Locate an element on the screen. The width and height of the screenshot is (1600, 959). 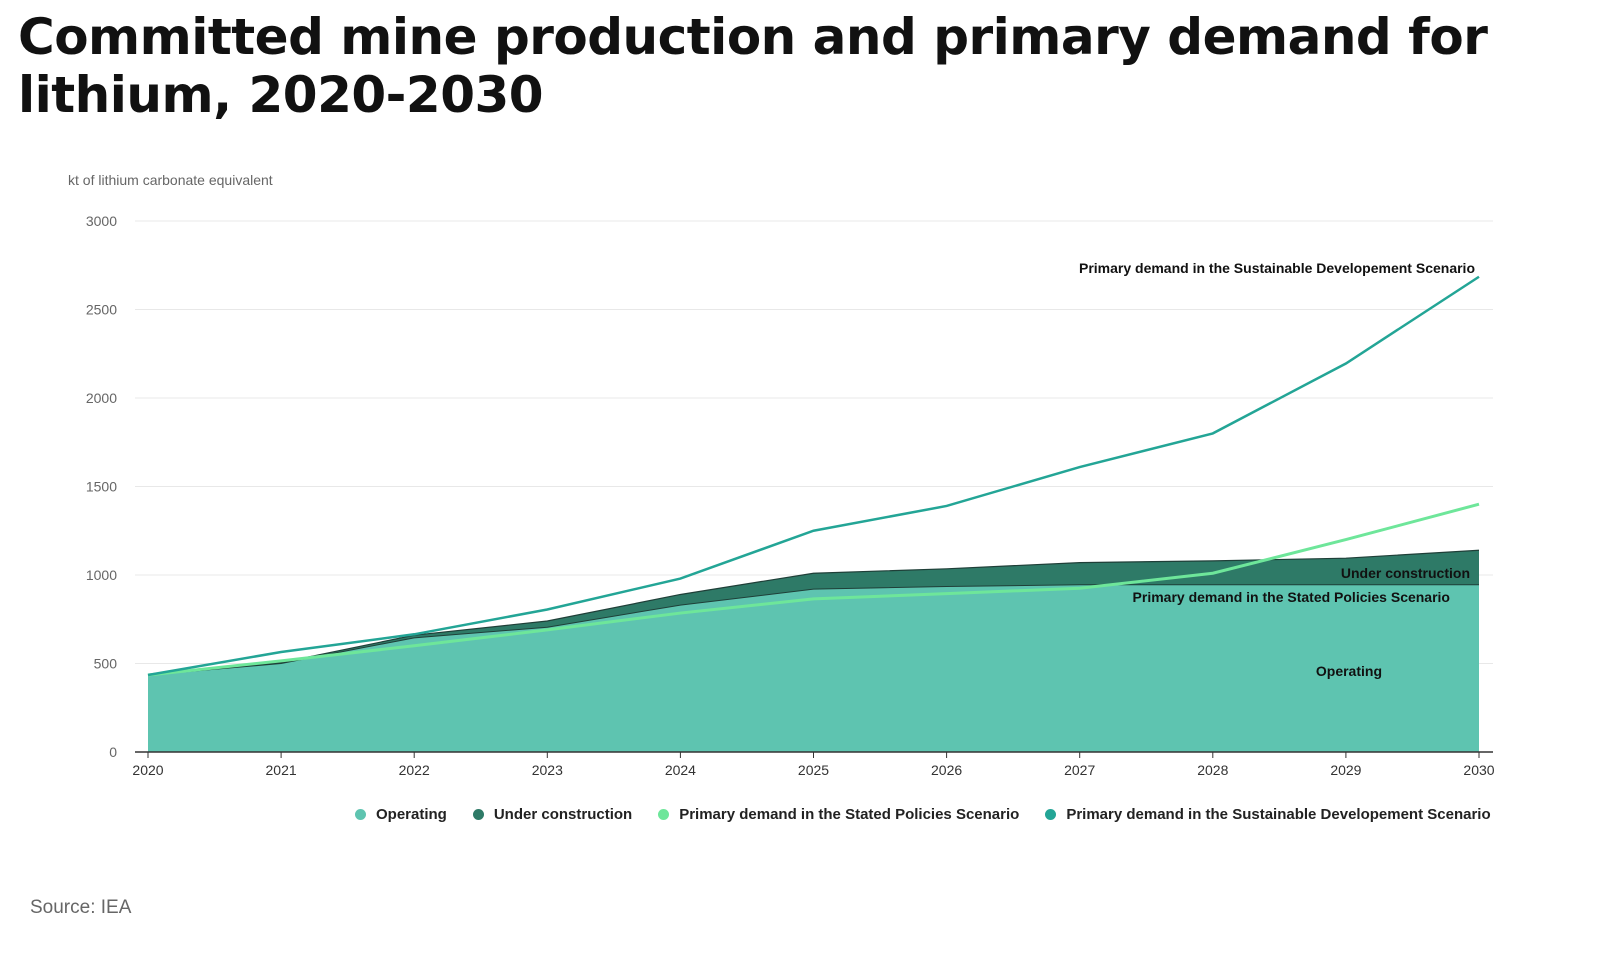
area-under-construction-edge is located at coordinates (813, 612).